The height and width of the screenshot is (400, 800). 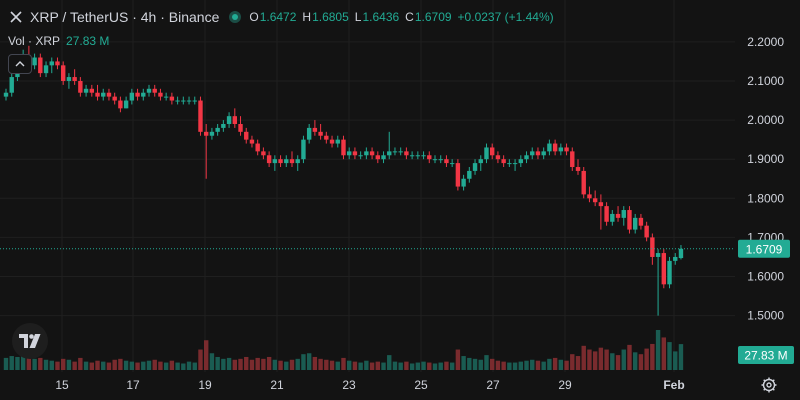 I want to click on time-tick-label: Feb, so click(x=673, y=385).